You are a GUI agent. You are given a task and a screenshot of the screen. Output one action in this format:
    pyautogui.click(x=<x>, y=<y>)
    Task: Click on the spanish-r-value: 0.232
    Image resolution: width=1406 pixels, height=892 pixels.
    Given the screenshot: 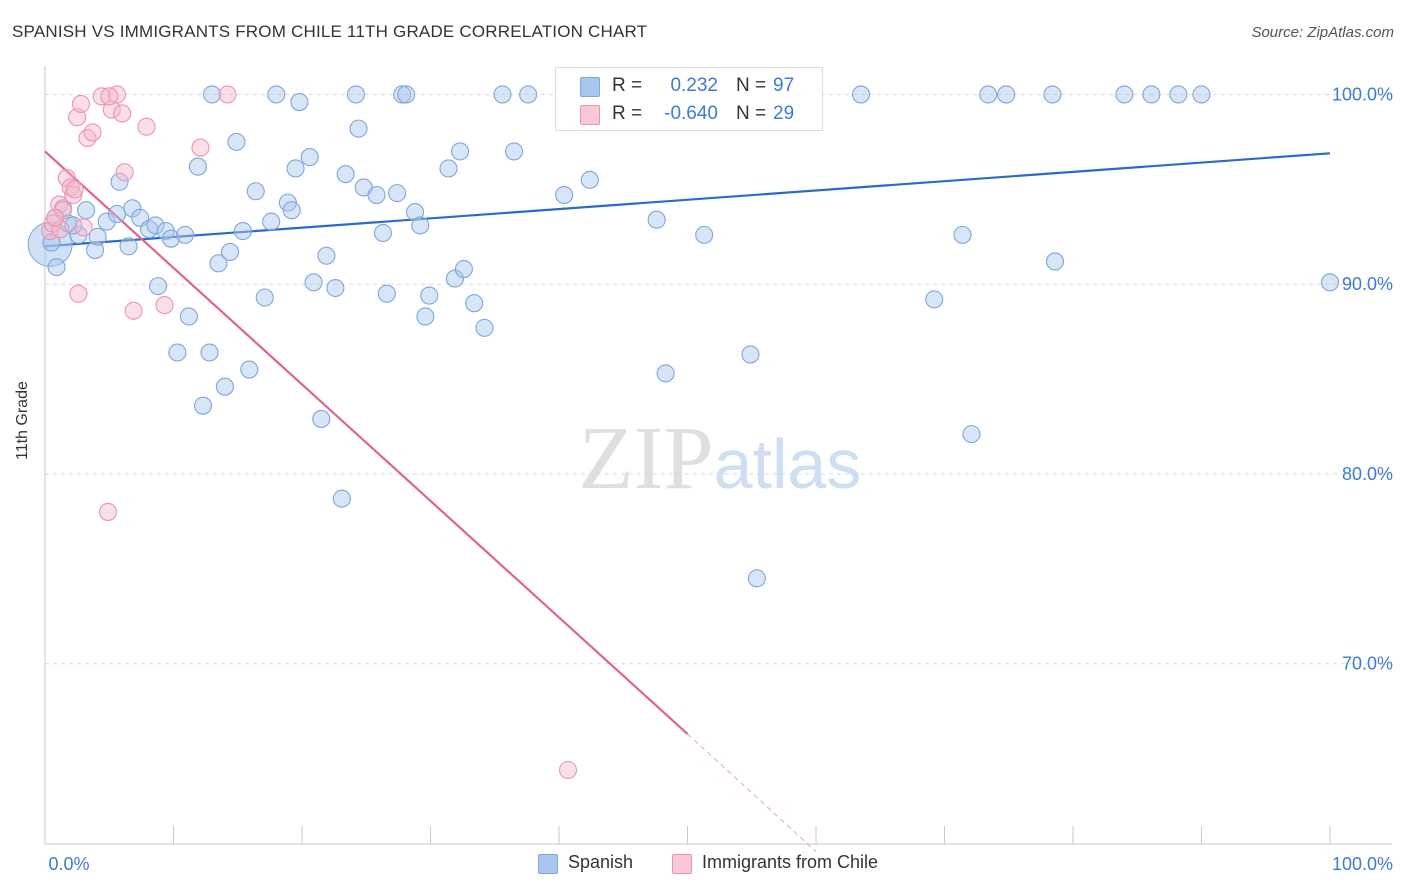 What is the action you would take?
    pyautogui.click(x=694, y=85)
    